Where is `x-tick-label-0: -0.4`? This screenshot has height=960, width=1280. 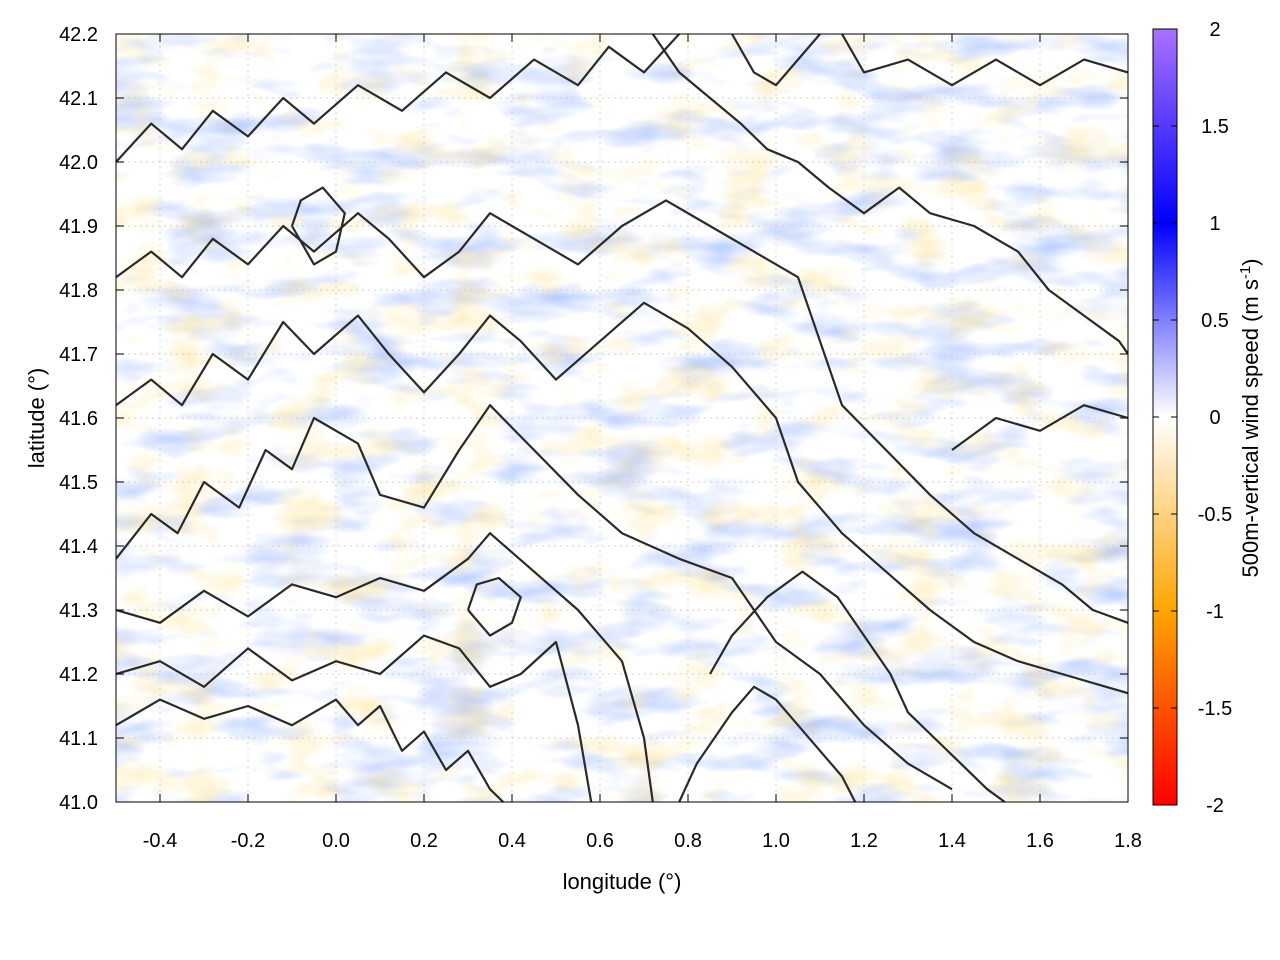
x-tick-label-0: -0.4 is located at coordinates (160, 841).